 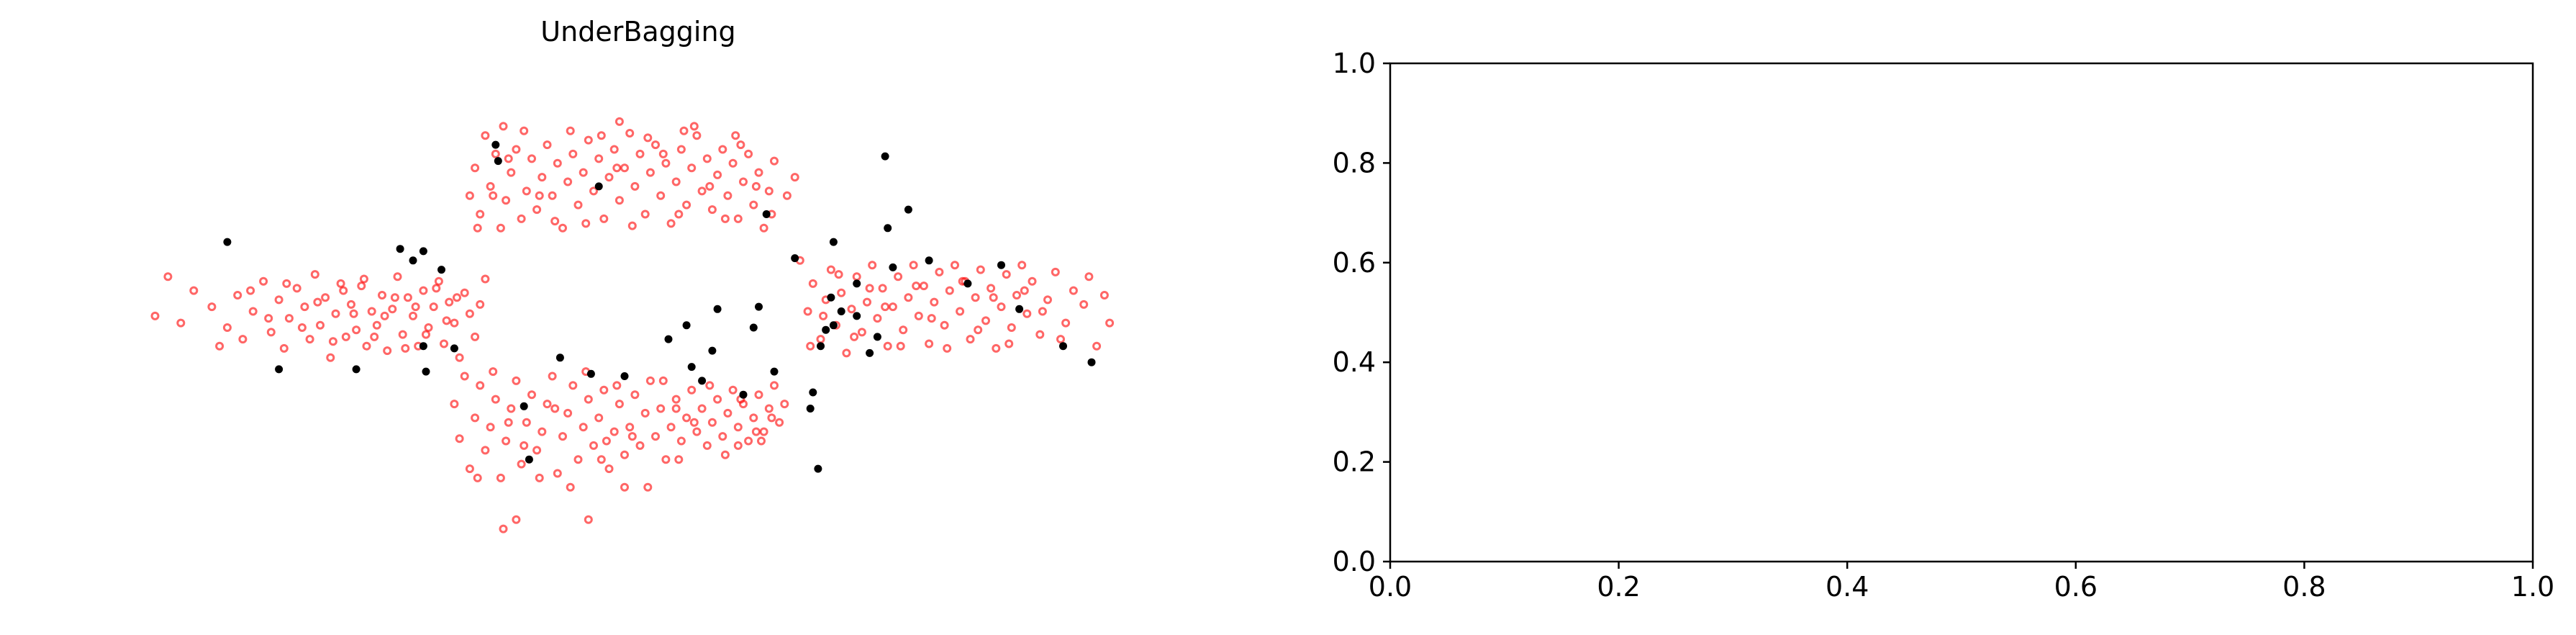 What do you see at coordinates (1354, 561) in the screenshot?
I see `y-tick-label: 0.0` at bounding box center [1354, 561].